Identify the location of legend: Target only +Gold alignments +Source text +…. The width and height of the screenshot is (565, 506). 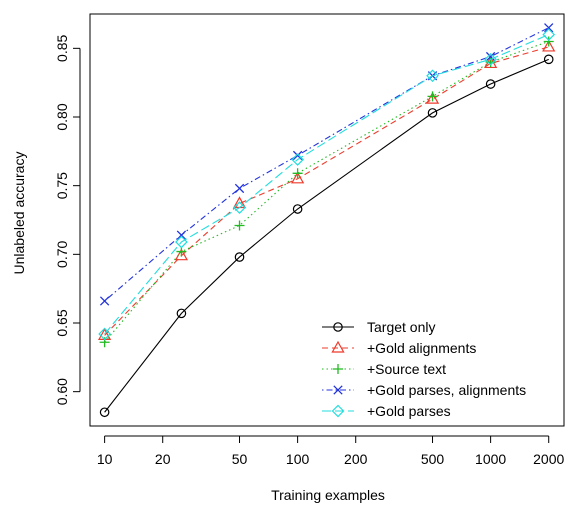
(424, 369).